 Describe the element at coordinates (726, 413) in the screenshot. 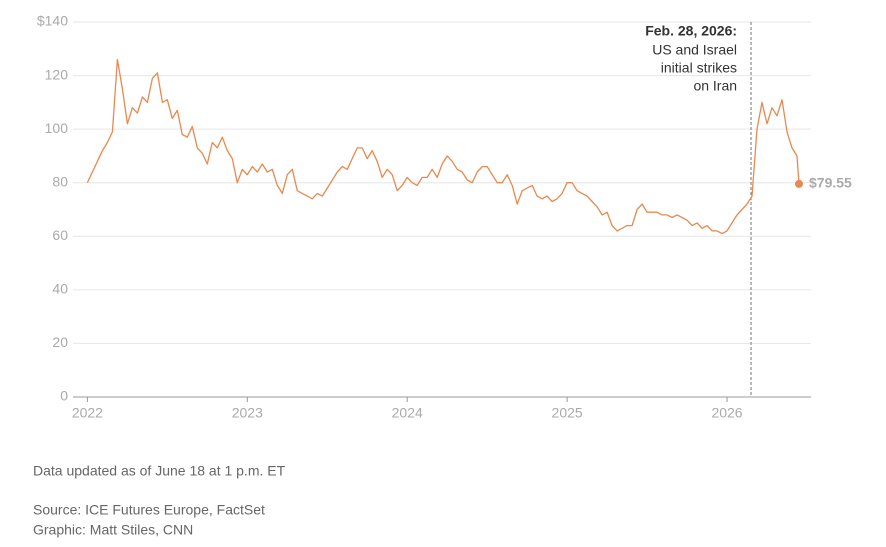

I see `x-tick-label: 2026` at that location.